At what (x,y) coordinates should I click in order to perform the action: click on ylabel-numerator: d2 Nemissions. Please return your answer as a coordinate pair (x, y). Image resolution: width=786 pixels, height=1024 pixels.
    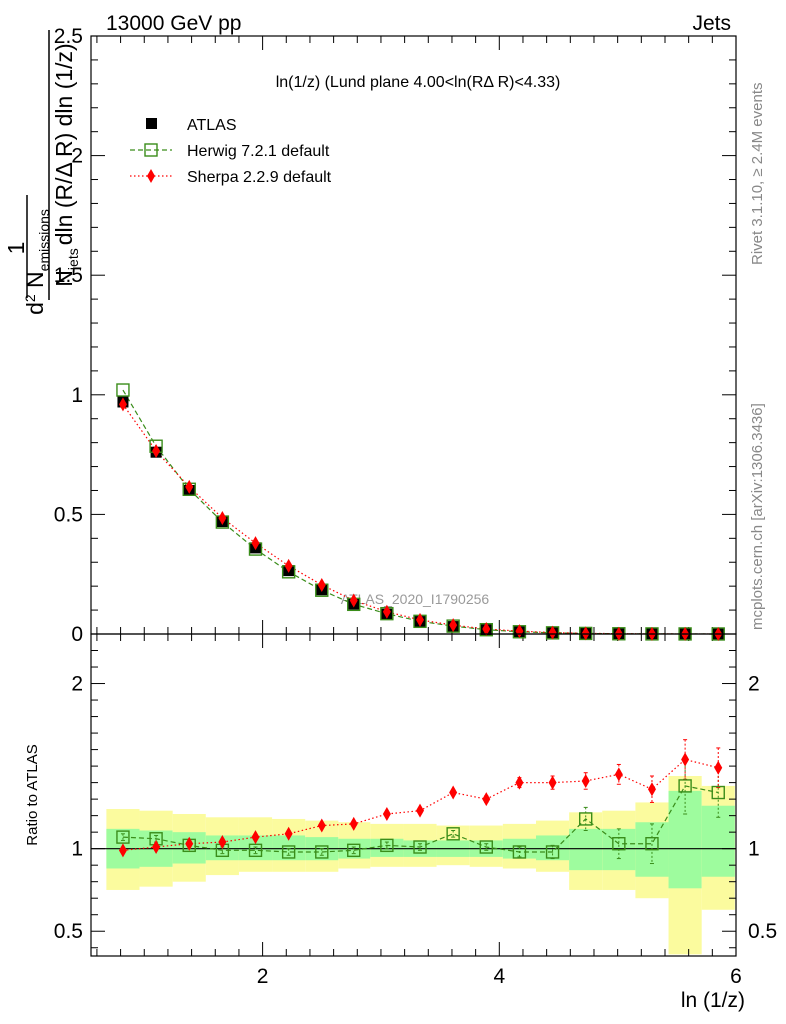
    Looking at the image, I should click on (37, 262).